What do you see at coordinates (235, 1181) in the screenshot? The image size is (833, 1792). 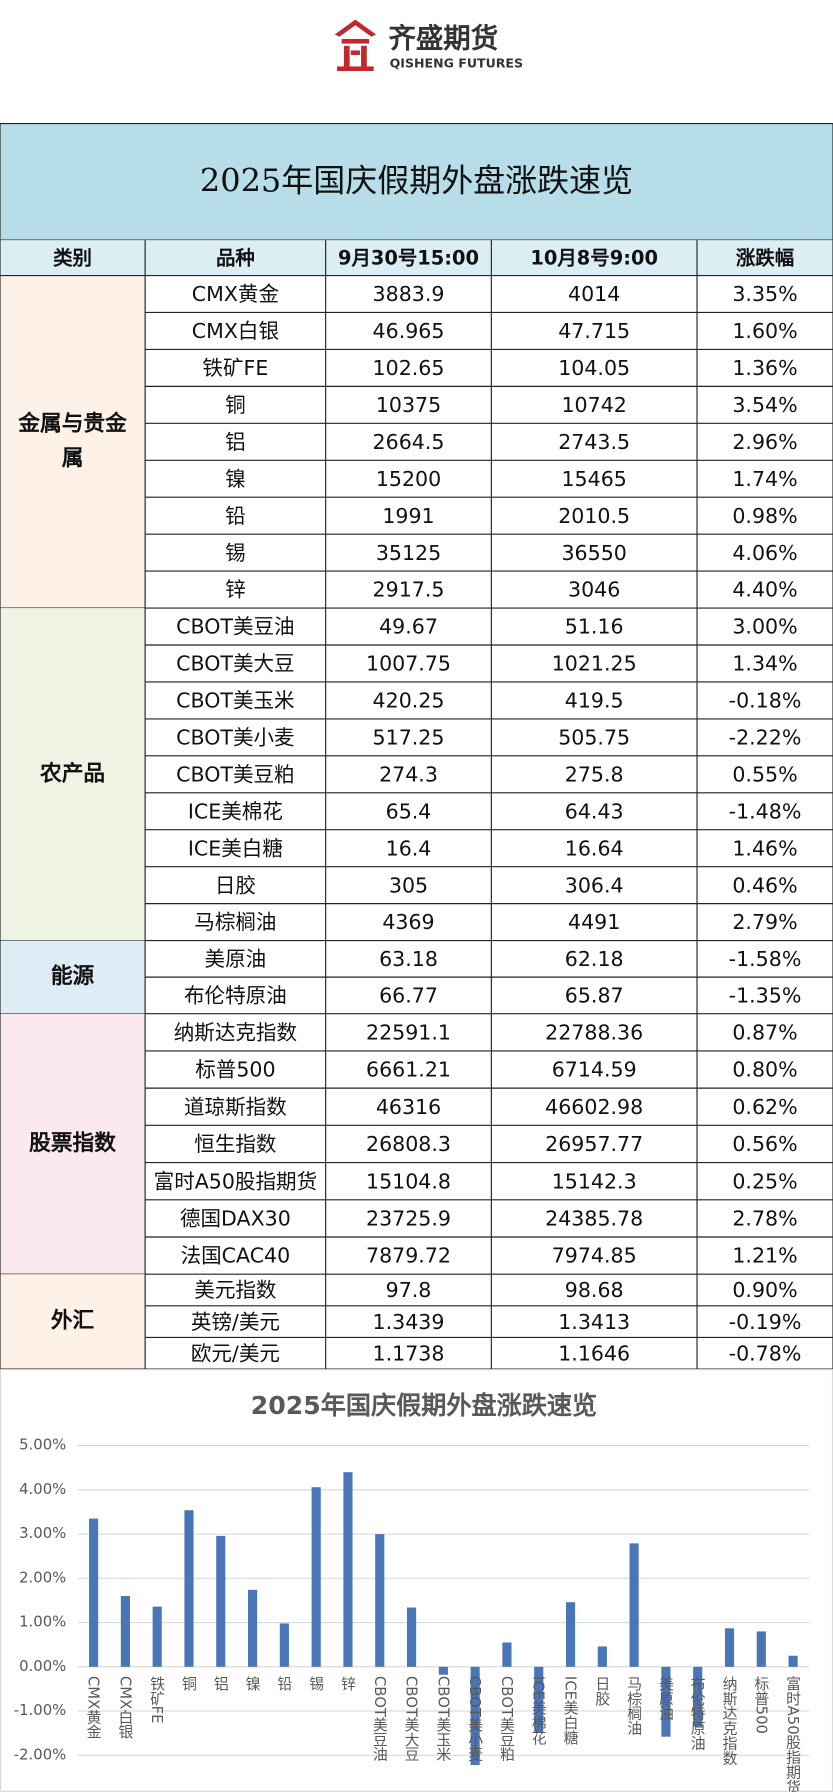 I see `table-cell: 富时A50股指期货` at bounding box center [235, 1181].